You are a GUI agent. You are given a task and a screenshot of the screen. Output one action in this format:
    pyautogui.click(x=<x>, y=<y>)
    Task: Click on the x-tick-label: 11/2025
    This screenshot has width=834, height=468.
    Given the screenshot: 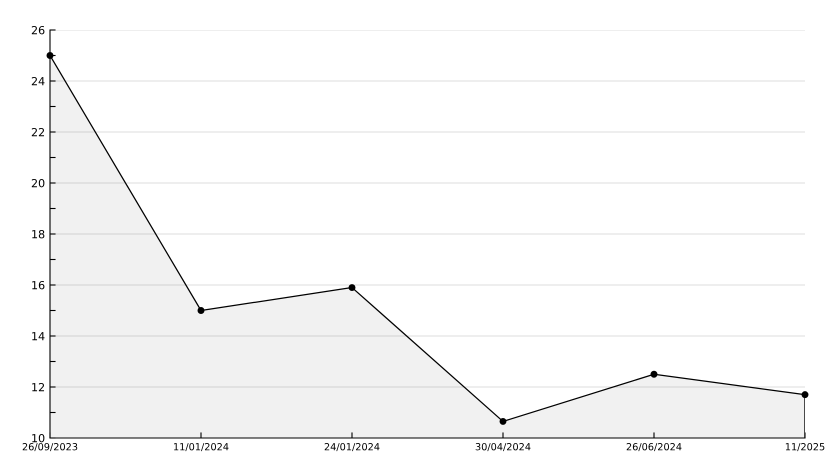 What is the action you would take?
    pyautogui.click(x=805, y=447)
    